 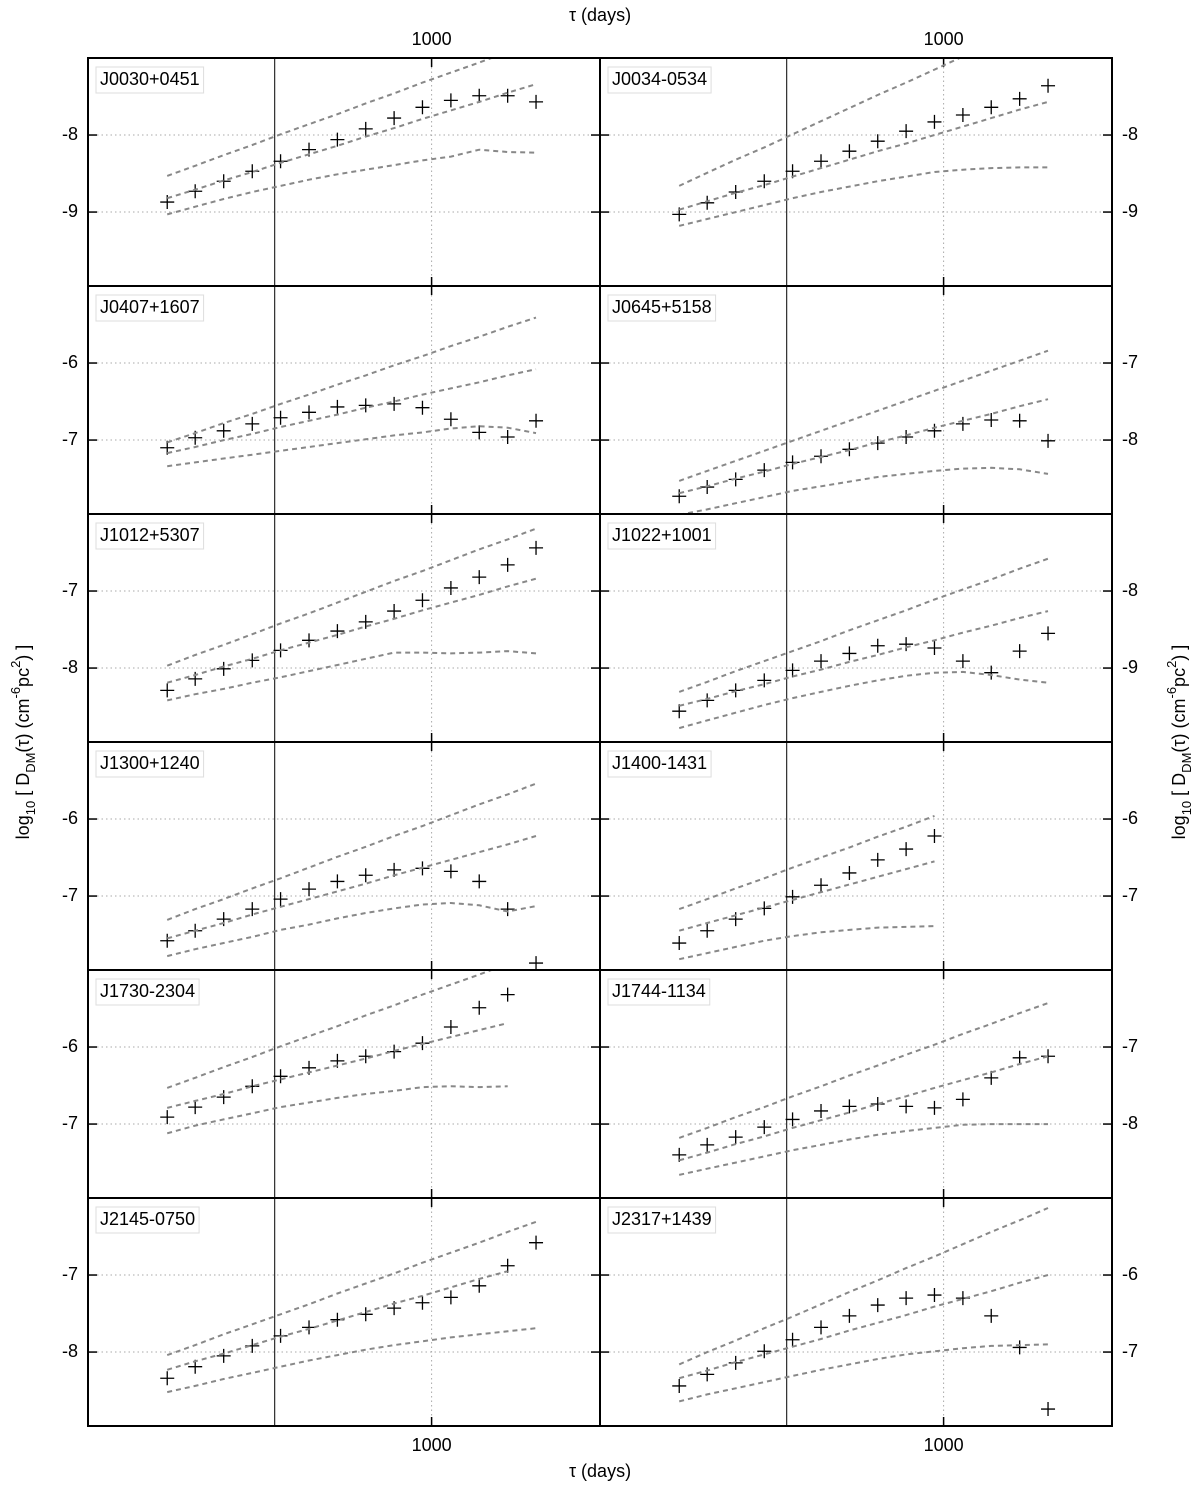 What do you see at coordinates (432, 1445) in the screenshot?
I see `x-tick-label: 1000` at bounding box center [432, 1445].